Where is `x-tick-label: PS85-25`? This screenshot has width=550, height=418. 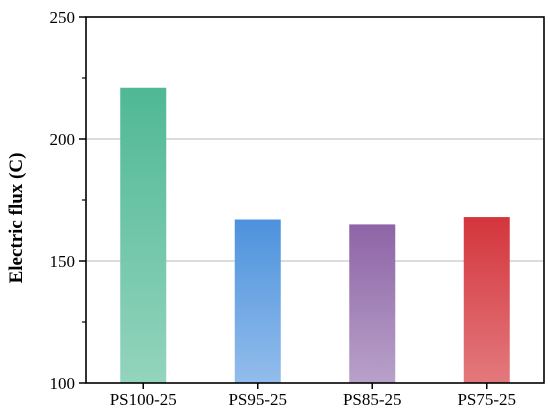
x-tick-label: PS85-25 is located at coordinates (372, 399).